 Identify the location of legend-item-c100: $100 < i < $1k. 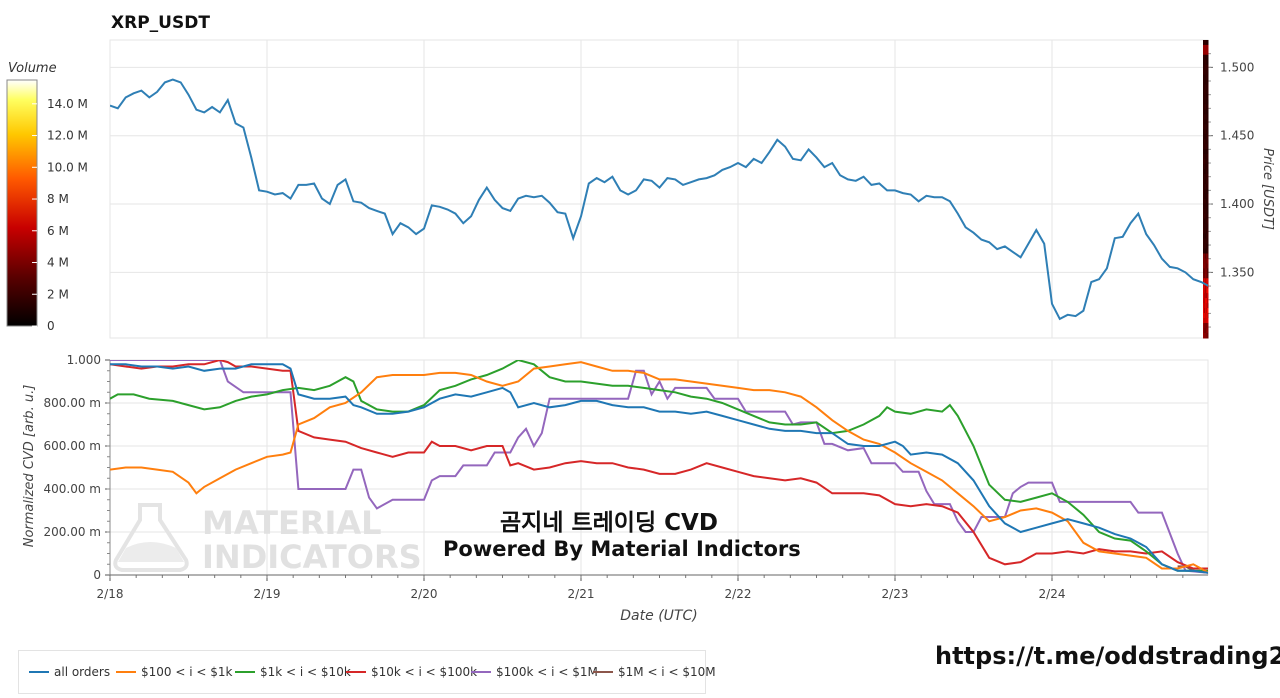
(174, 672).